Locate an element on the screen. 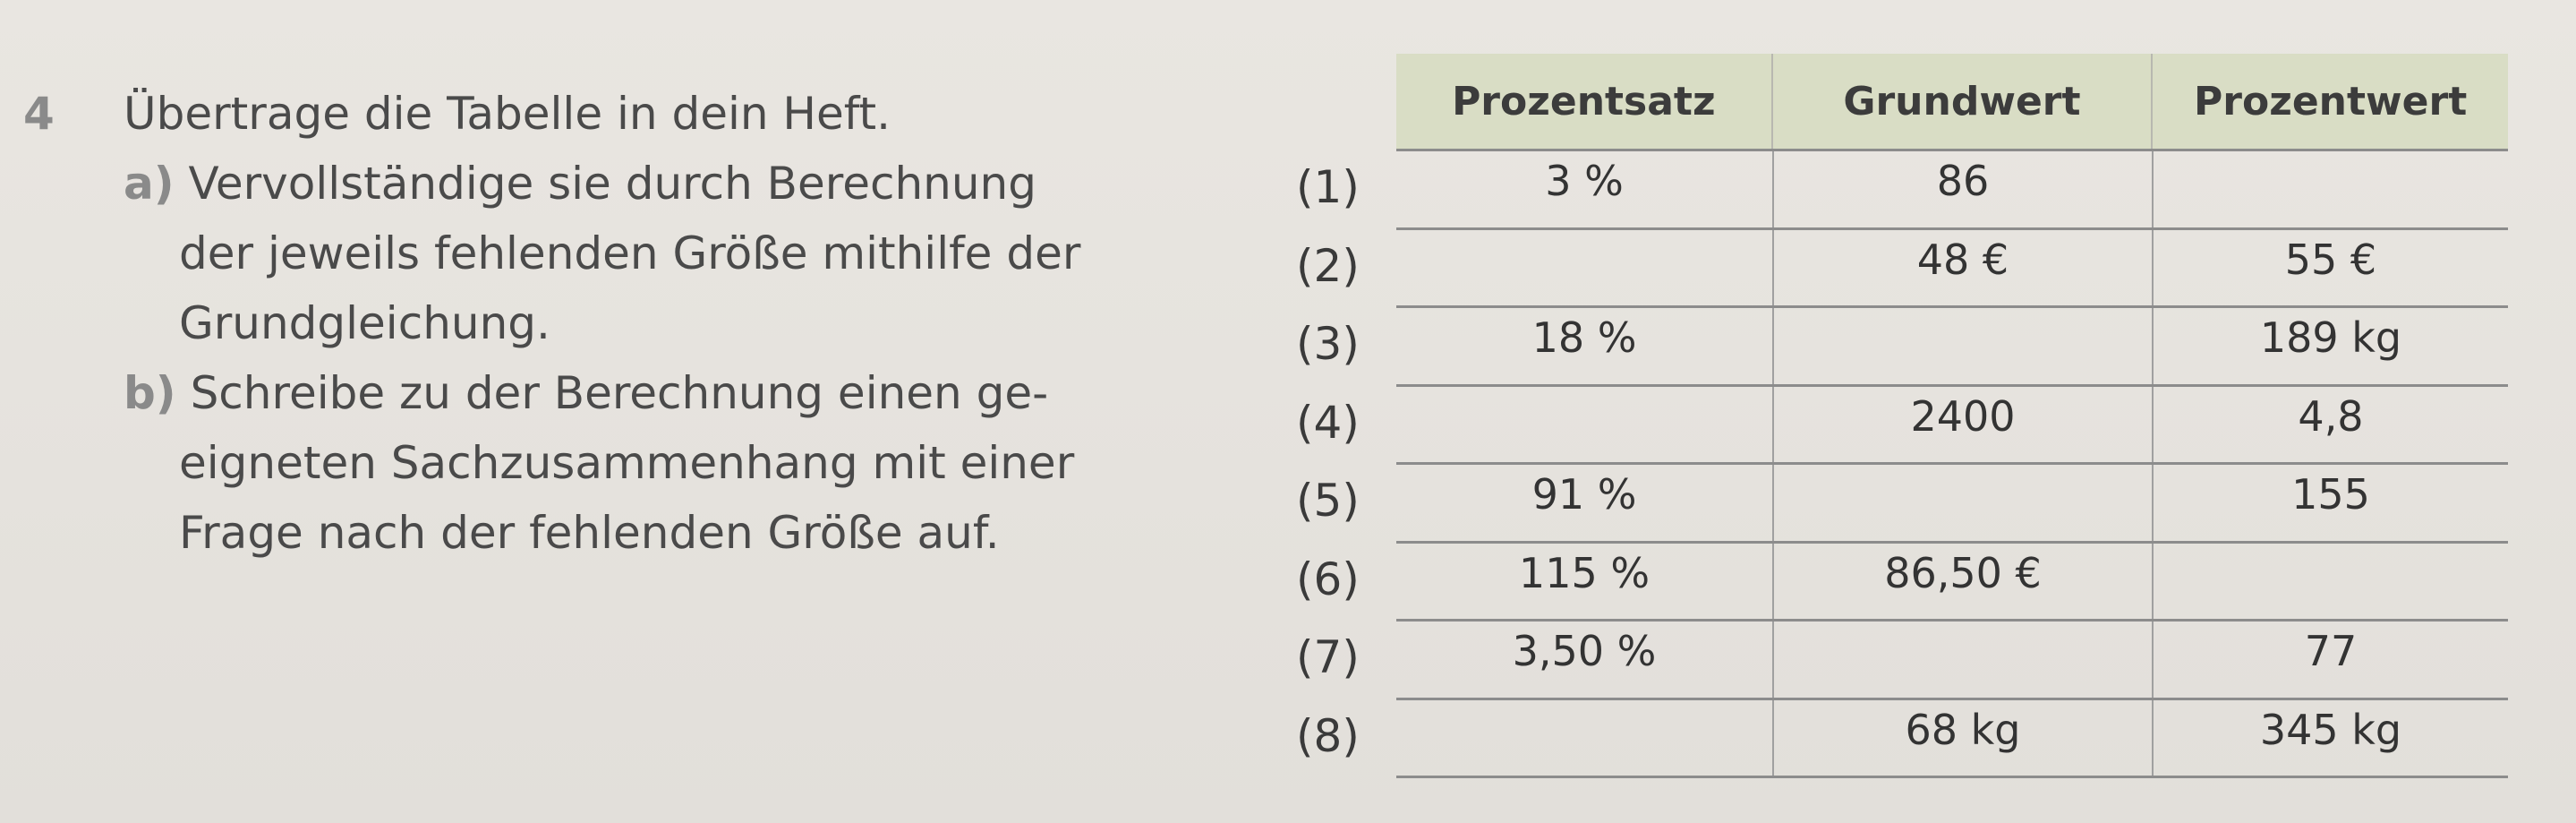  cell-prozentwert: 55 € is located at coordinates (2330, 267).